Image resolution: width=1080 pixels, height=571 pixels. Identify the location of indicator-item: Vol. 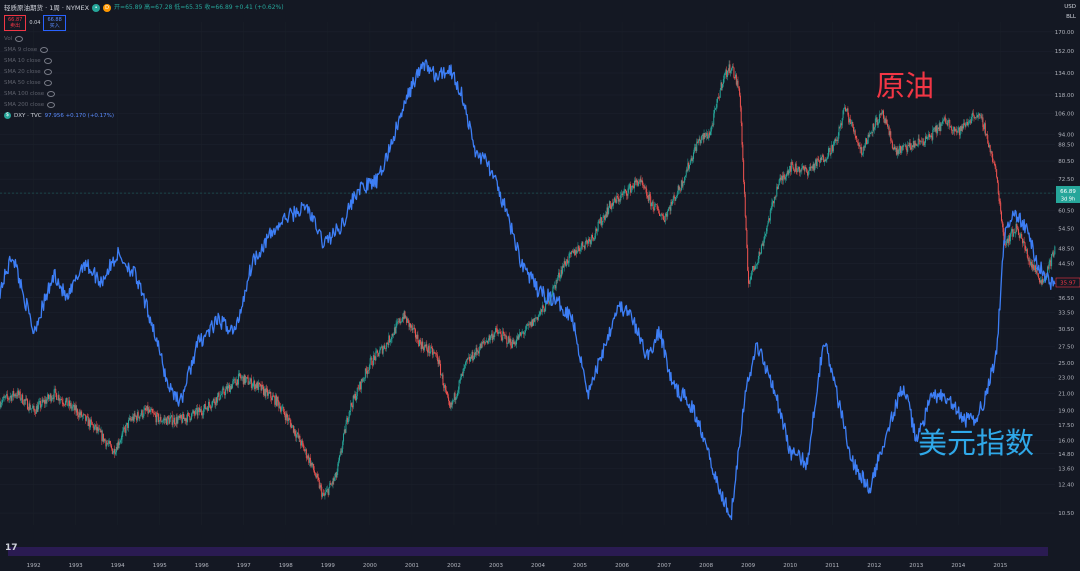
(144, 38).